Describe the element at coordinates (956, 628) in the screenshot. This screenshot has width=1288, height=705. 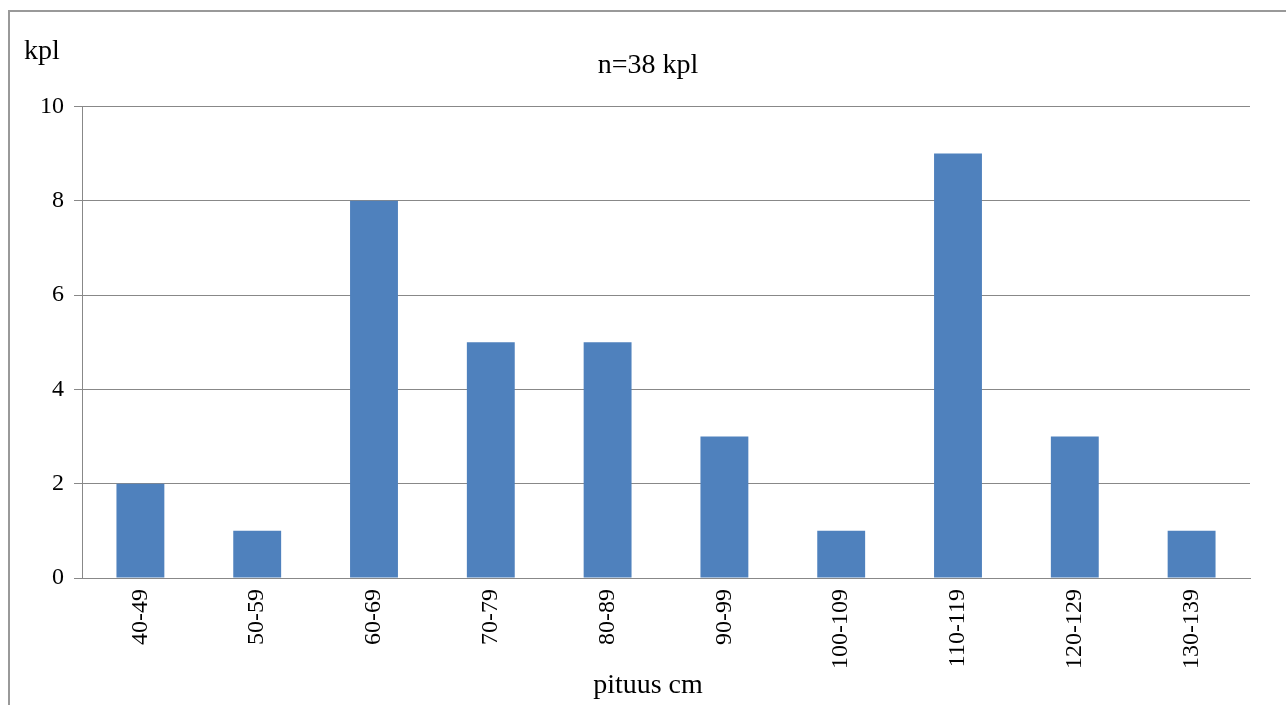
I see `x-tick-label: 110-119` at that location.